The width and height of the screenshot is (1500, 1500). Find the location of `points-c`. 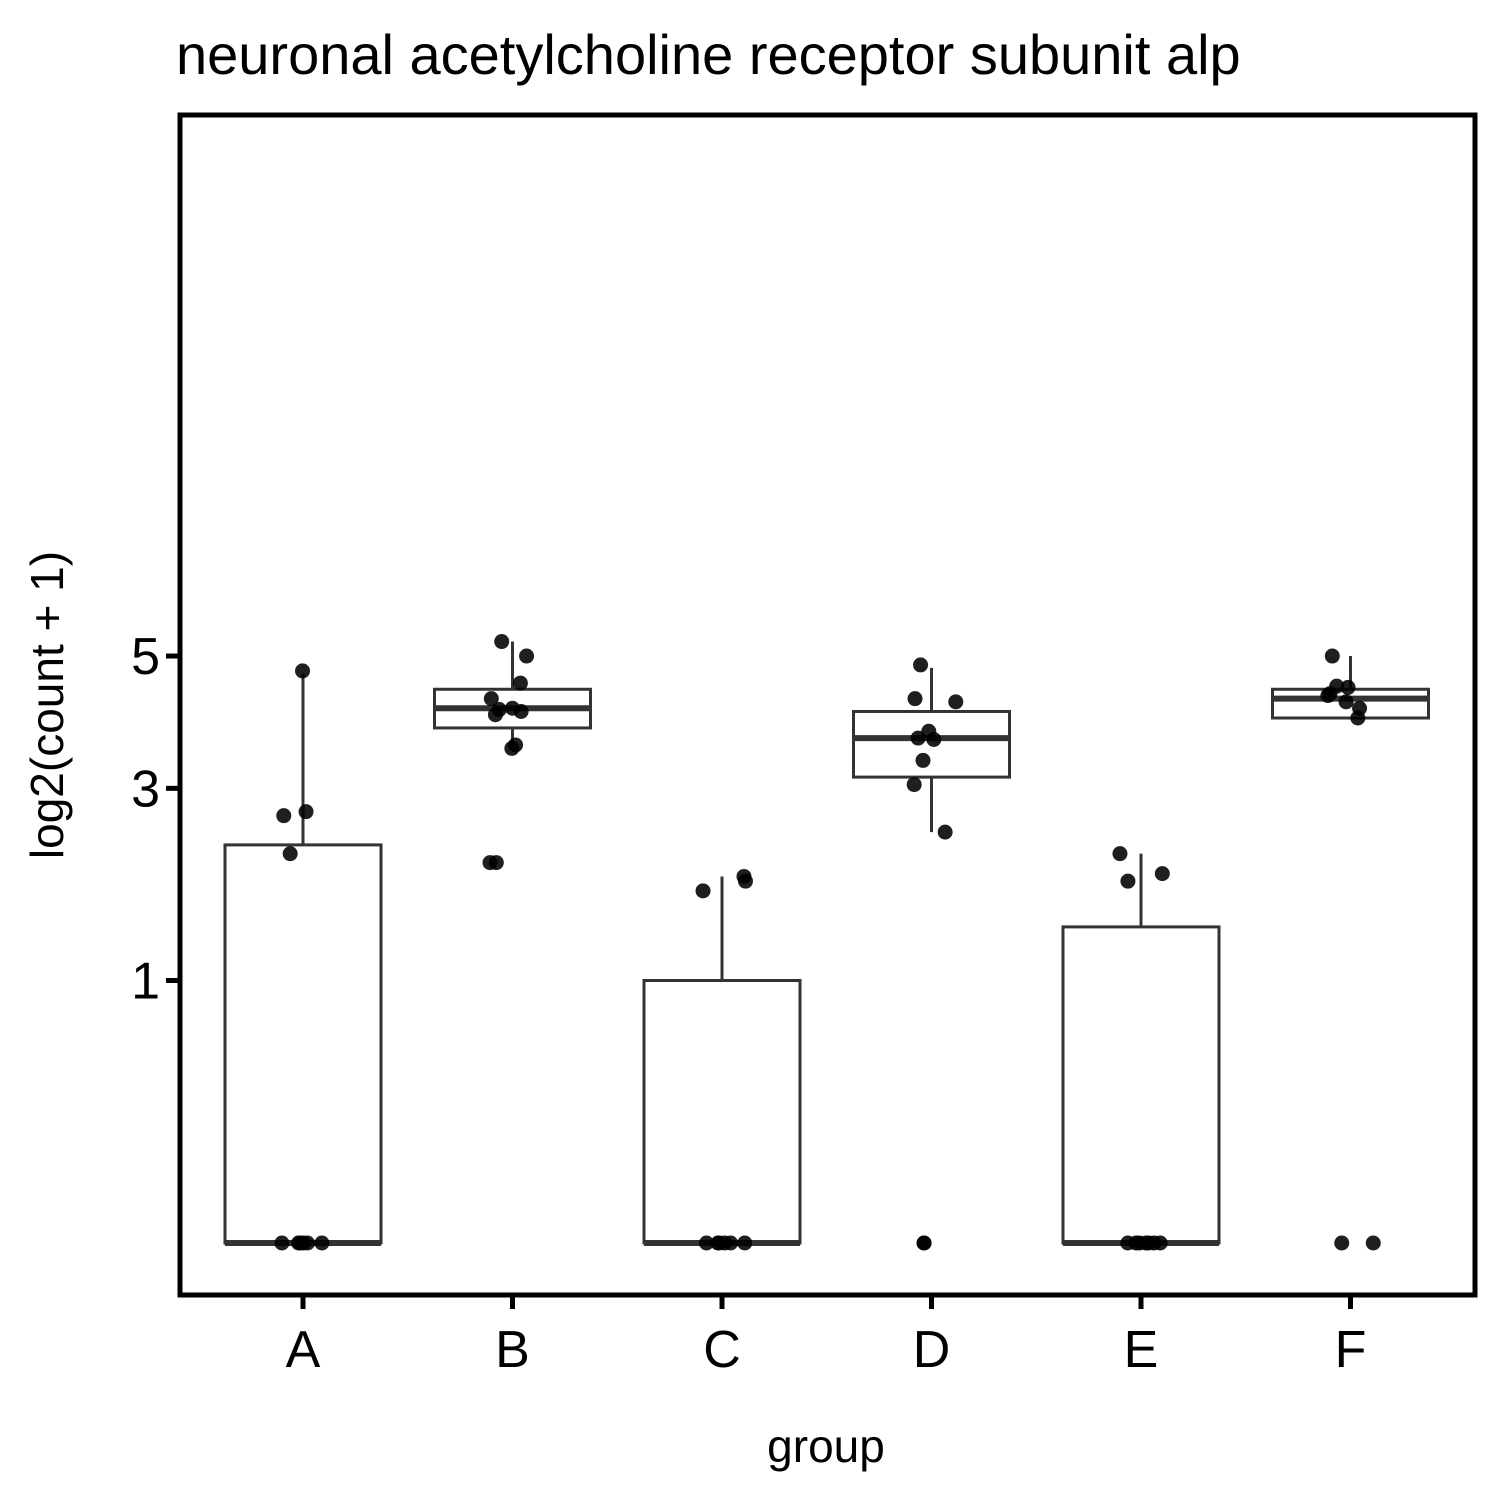

points-c is located at coordinates (724, 1059).